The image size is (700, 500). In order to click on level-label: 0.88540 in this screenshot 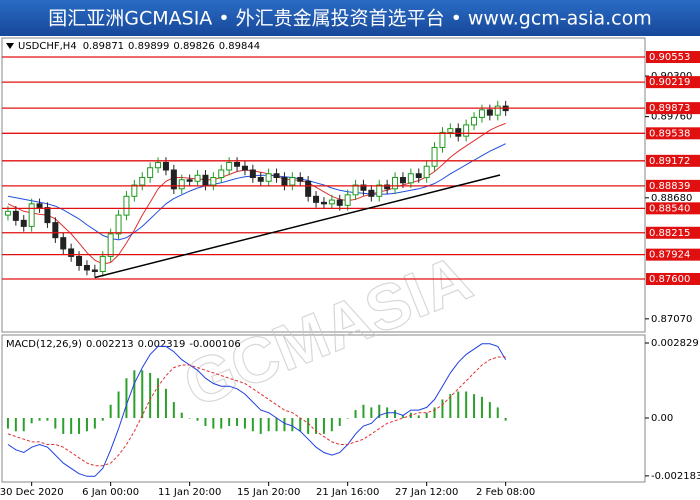, I will do `click(669, 208)`.